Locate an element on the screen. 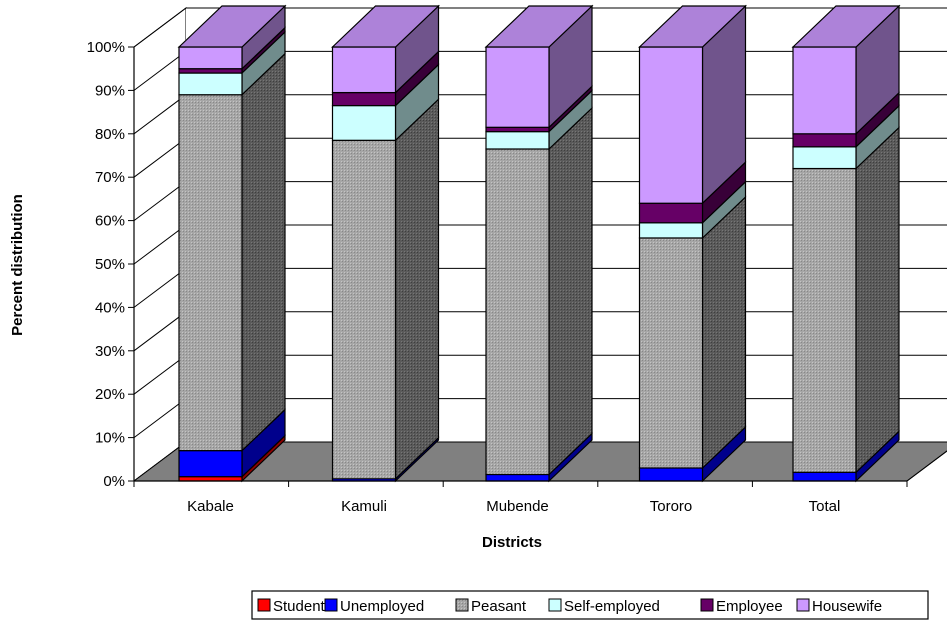 This screenshot has height=632, width=947. legend-item-peasant: Peasant is located at coordinates (491, 606).